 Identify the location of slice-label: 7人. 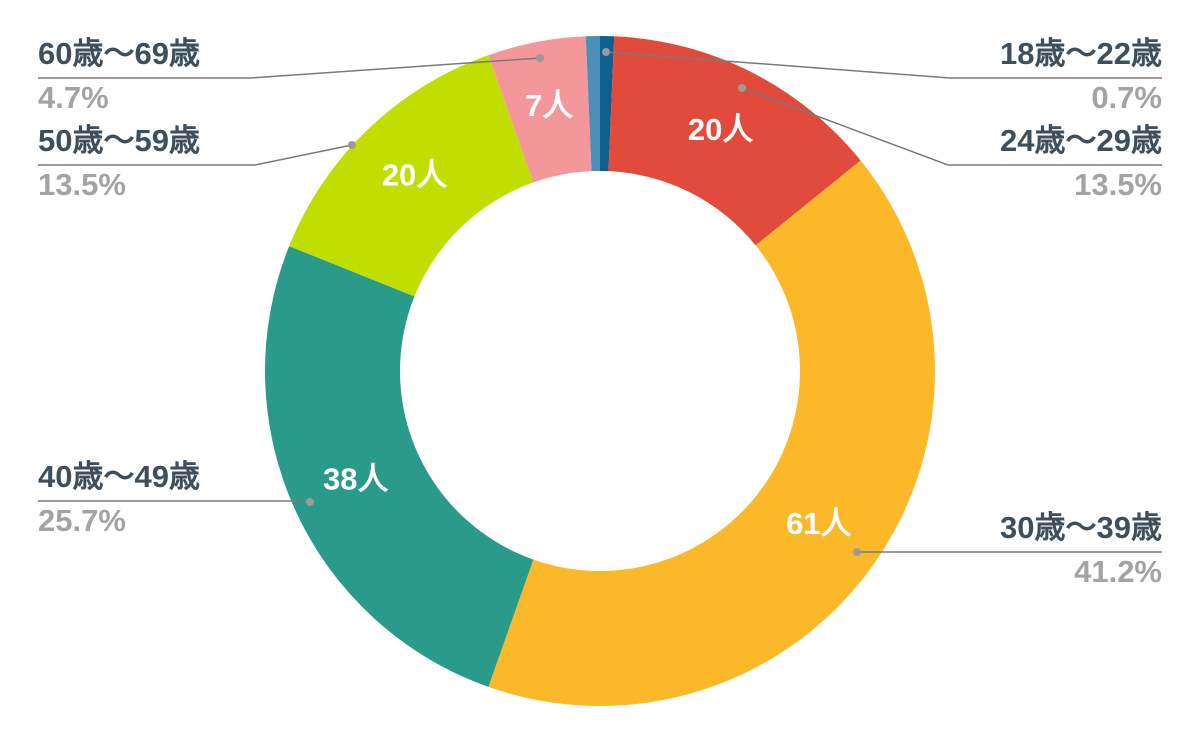
(549, 105).